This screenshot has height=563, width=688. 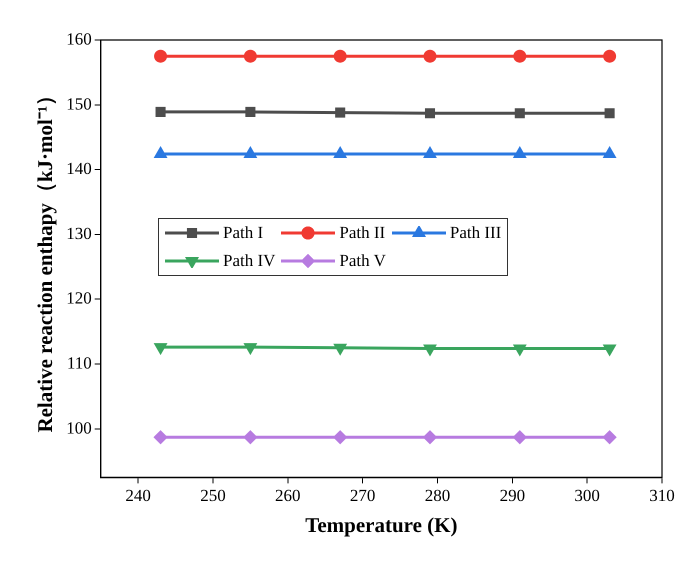 I want to click on x-tick-label: 280, so click(x=437, y=496).